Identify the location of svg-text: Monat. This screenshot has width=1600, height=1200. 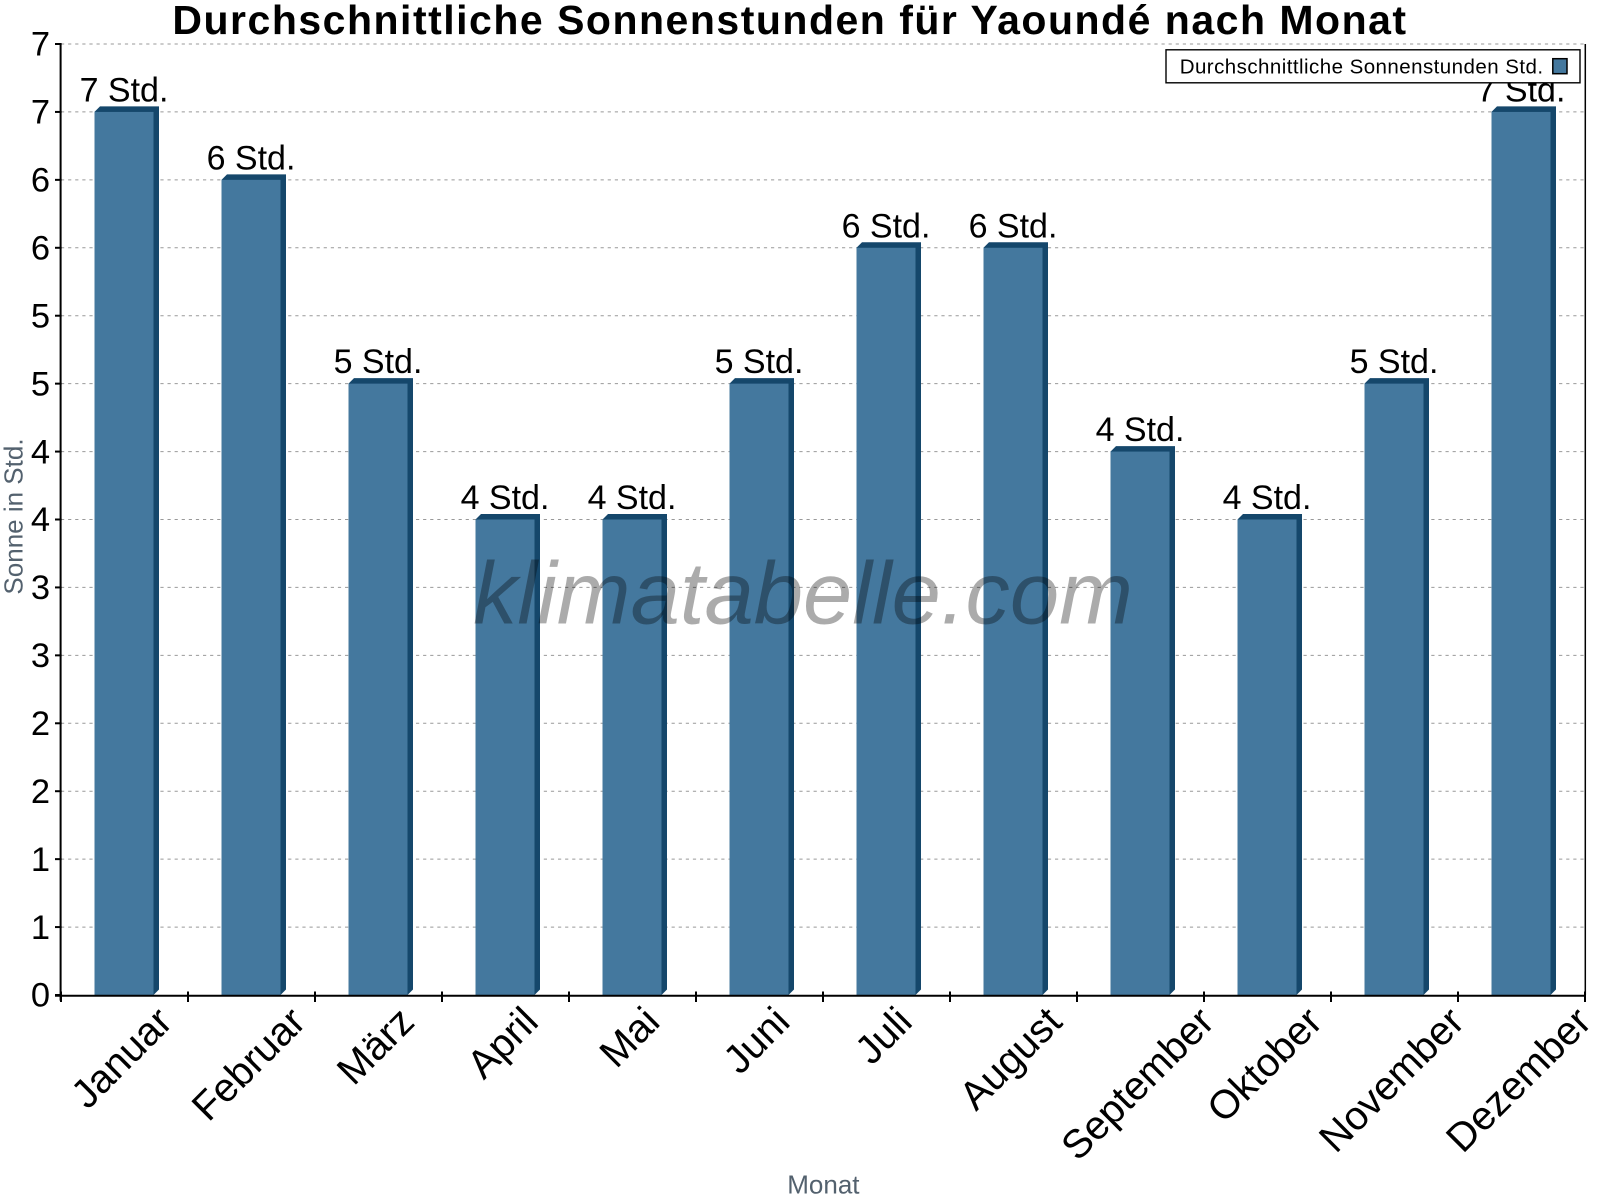
(823, 1185).